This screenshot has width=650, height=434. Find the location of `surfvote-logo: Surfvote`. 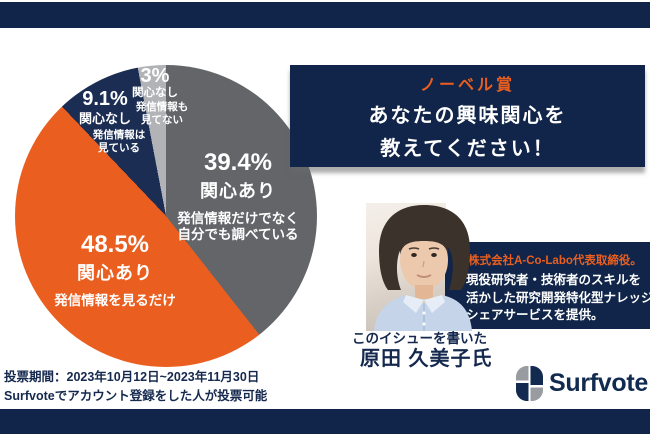

surfvote-logo: Surfvote is located at coordinates (582, 383).